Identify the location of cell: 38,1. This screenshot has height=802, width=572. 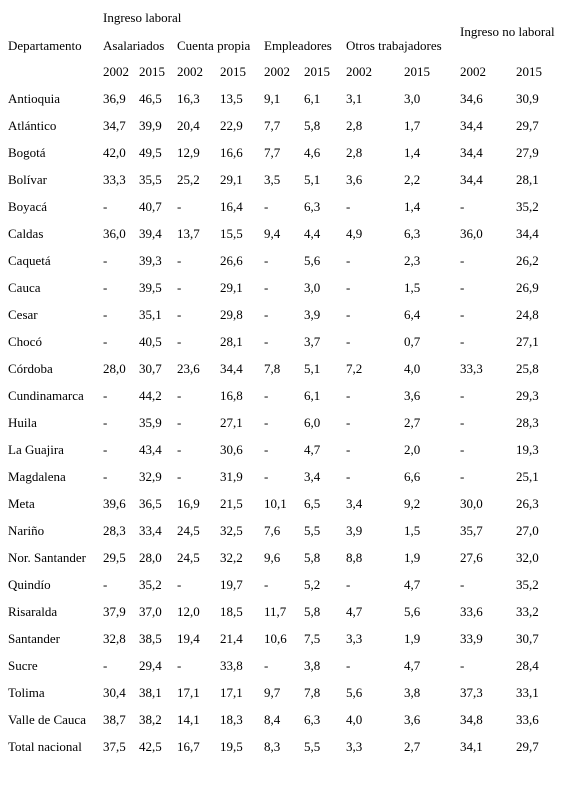
(150, 692).